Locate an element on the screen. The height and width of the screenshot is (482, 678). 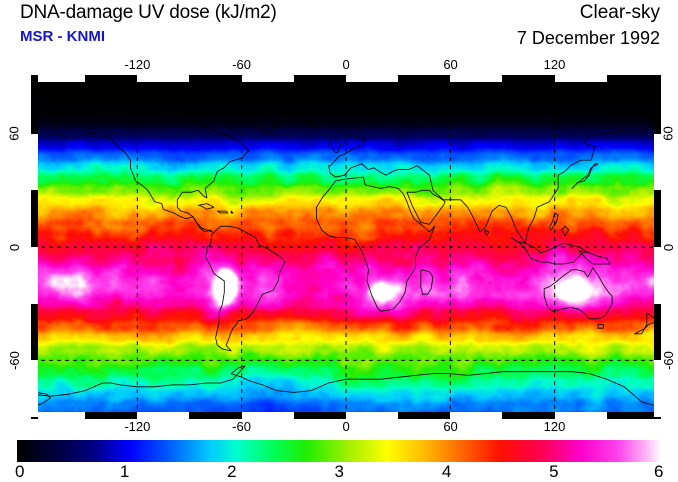
bottom-tick-band is located at coordinates (346, 415).